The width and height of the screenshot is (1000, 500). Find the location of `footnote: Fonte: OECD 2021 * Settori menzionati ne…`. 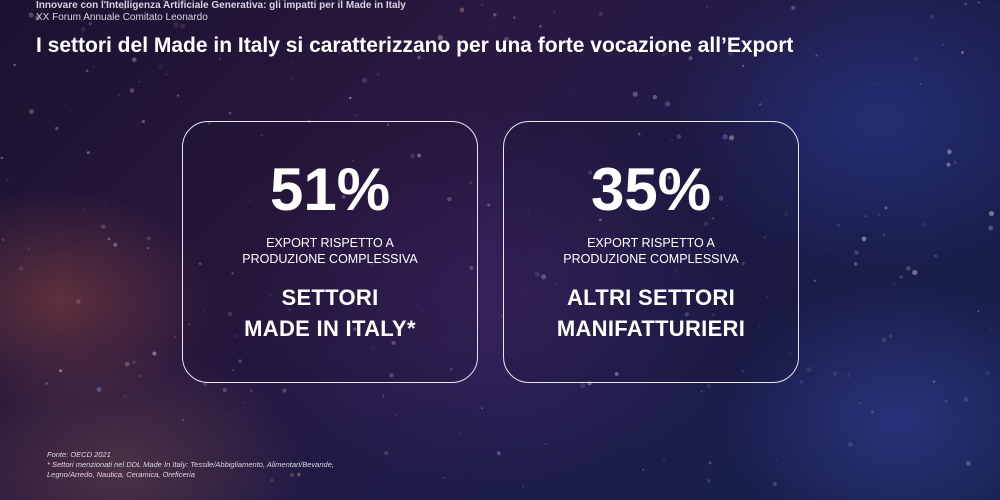

footnote: Fonte: OECD 2021 * Settori menzionati ne… is located at coordinates (190, 465).